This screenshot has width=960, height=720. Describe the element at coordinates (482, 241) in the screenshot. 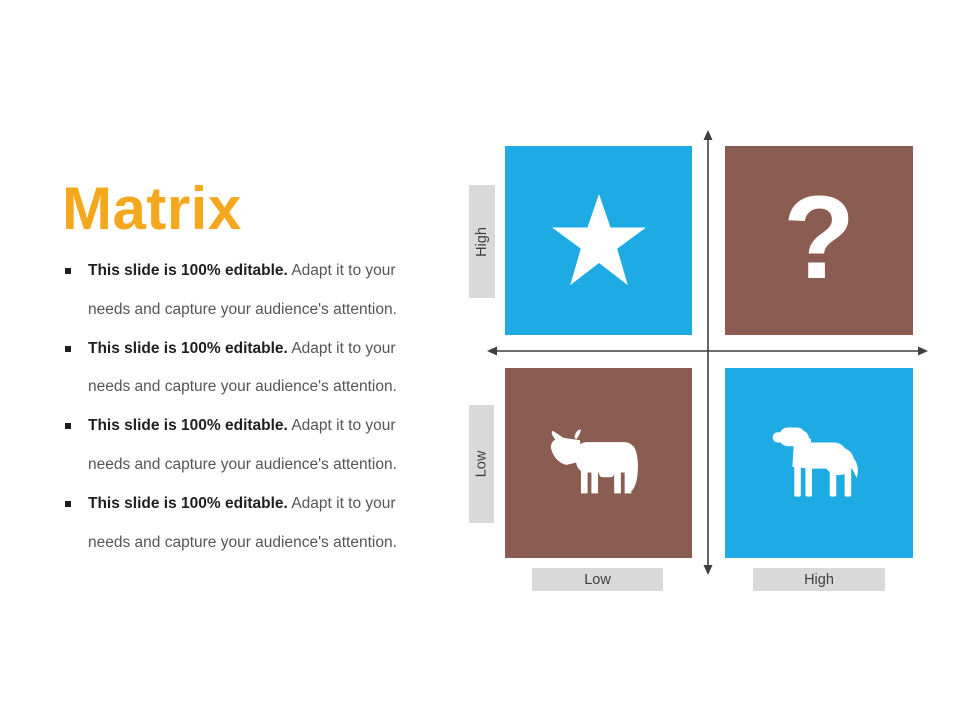

I see `y-axis-high-label: High` at that location.